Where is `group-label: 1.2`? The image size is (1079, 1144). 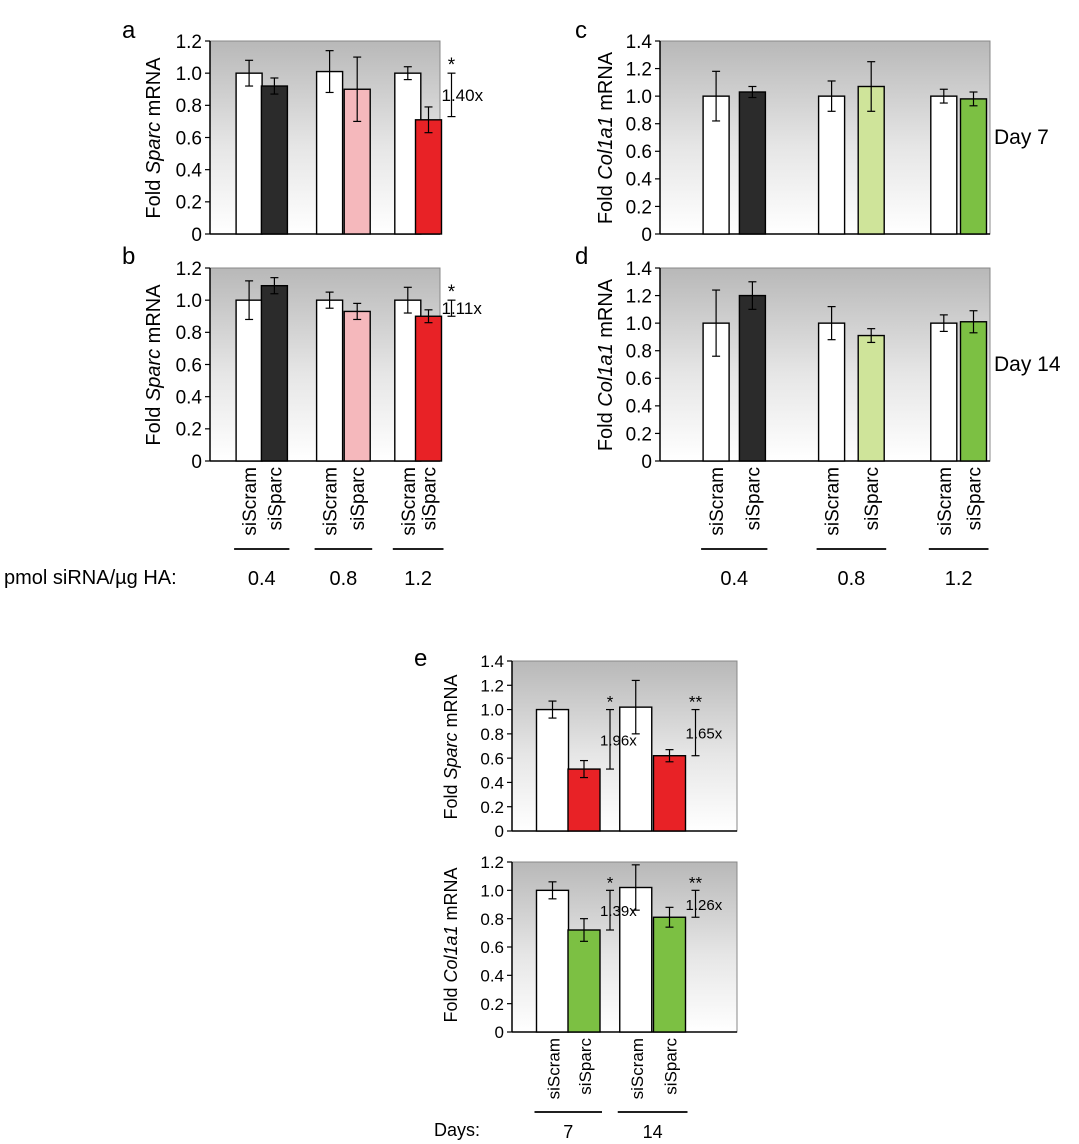
group-label: 1.2 is located at coordinates (418, 579).